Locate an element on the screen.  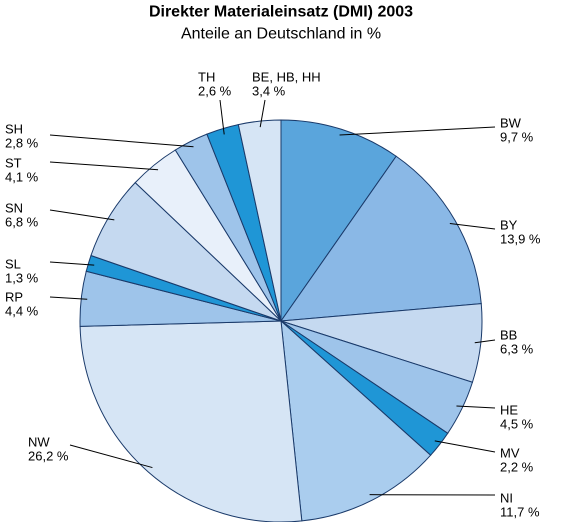
slice-label: HE is located at coordinates (509, 410).